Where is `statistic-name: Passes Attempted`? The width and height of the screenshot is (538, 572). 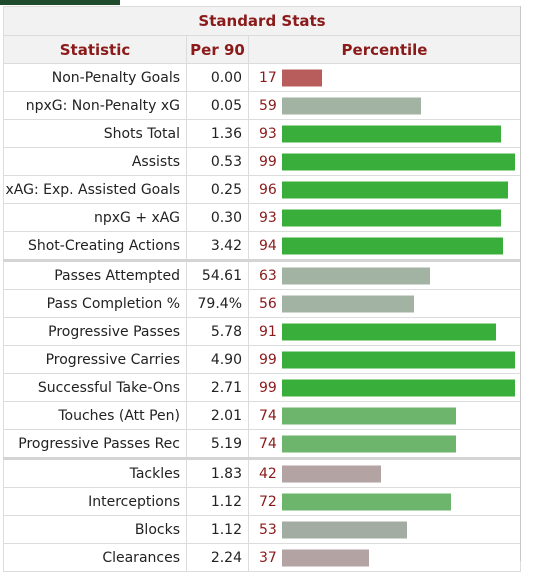 statistic-name: Passes Attempted is located at coordinates (95, 274).